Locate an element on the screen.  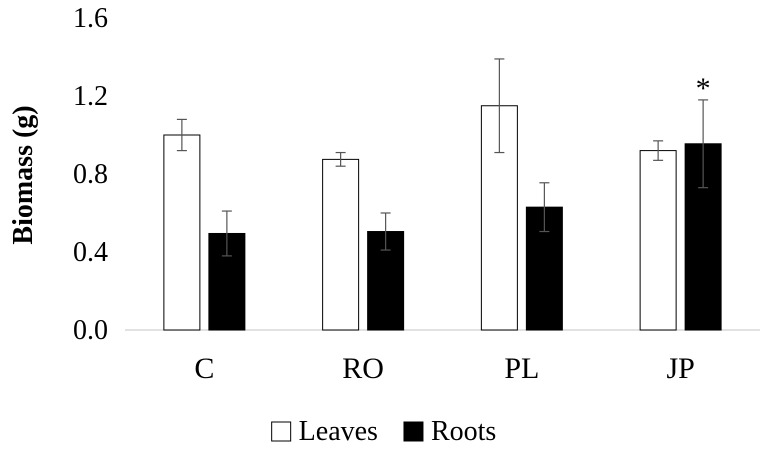
significance-marker-0: * is located at coordinates (703, 88).